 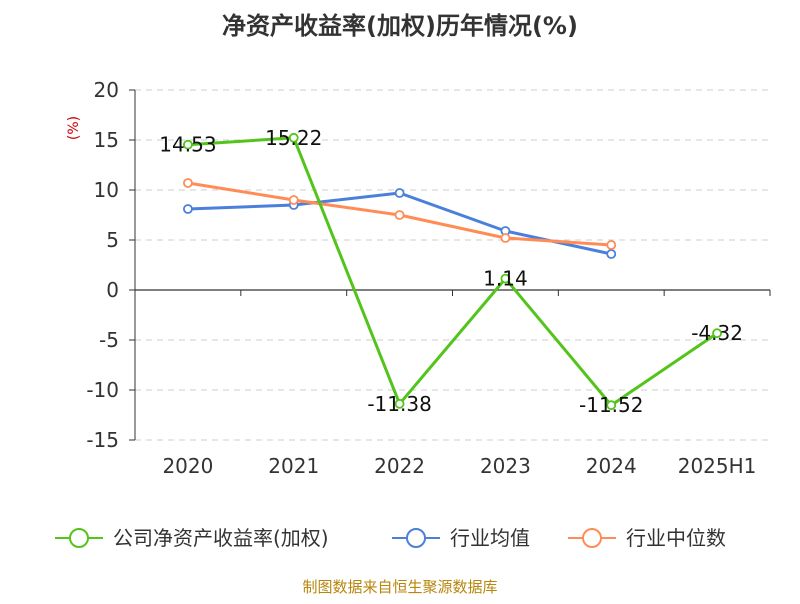 What do you see at coordinates (102, 390) in the screenshot?
I see `y-tick-label: -10` at bounding box center [102, 390].